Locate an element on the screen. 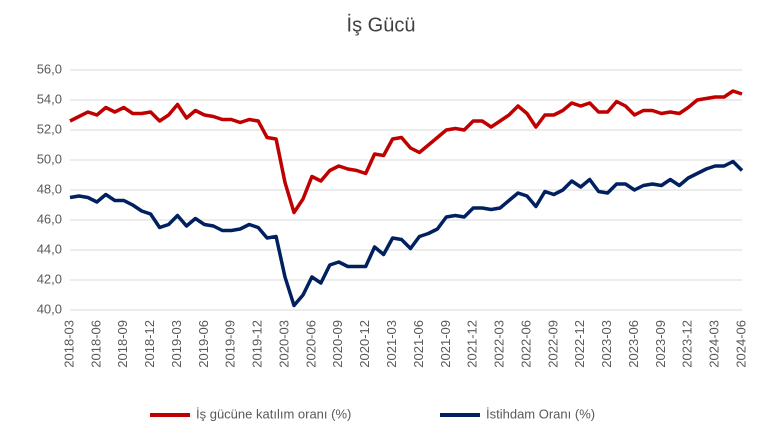 The width and height of the screenshot is (762, 432). x-tick-label: 2023-12 is located at coordinates (687, 344).